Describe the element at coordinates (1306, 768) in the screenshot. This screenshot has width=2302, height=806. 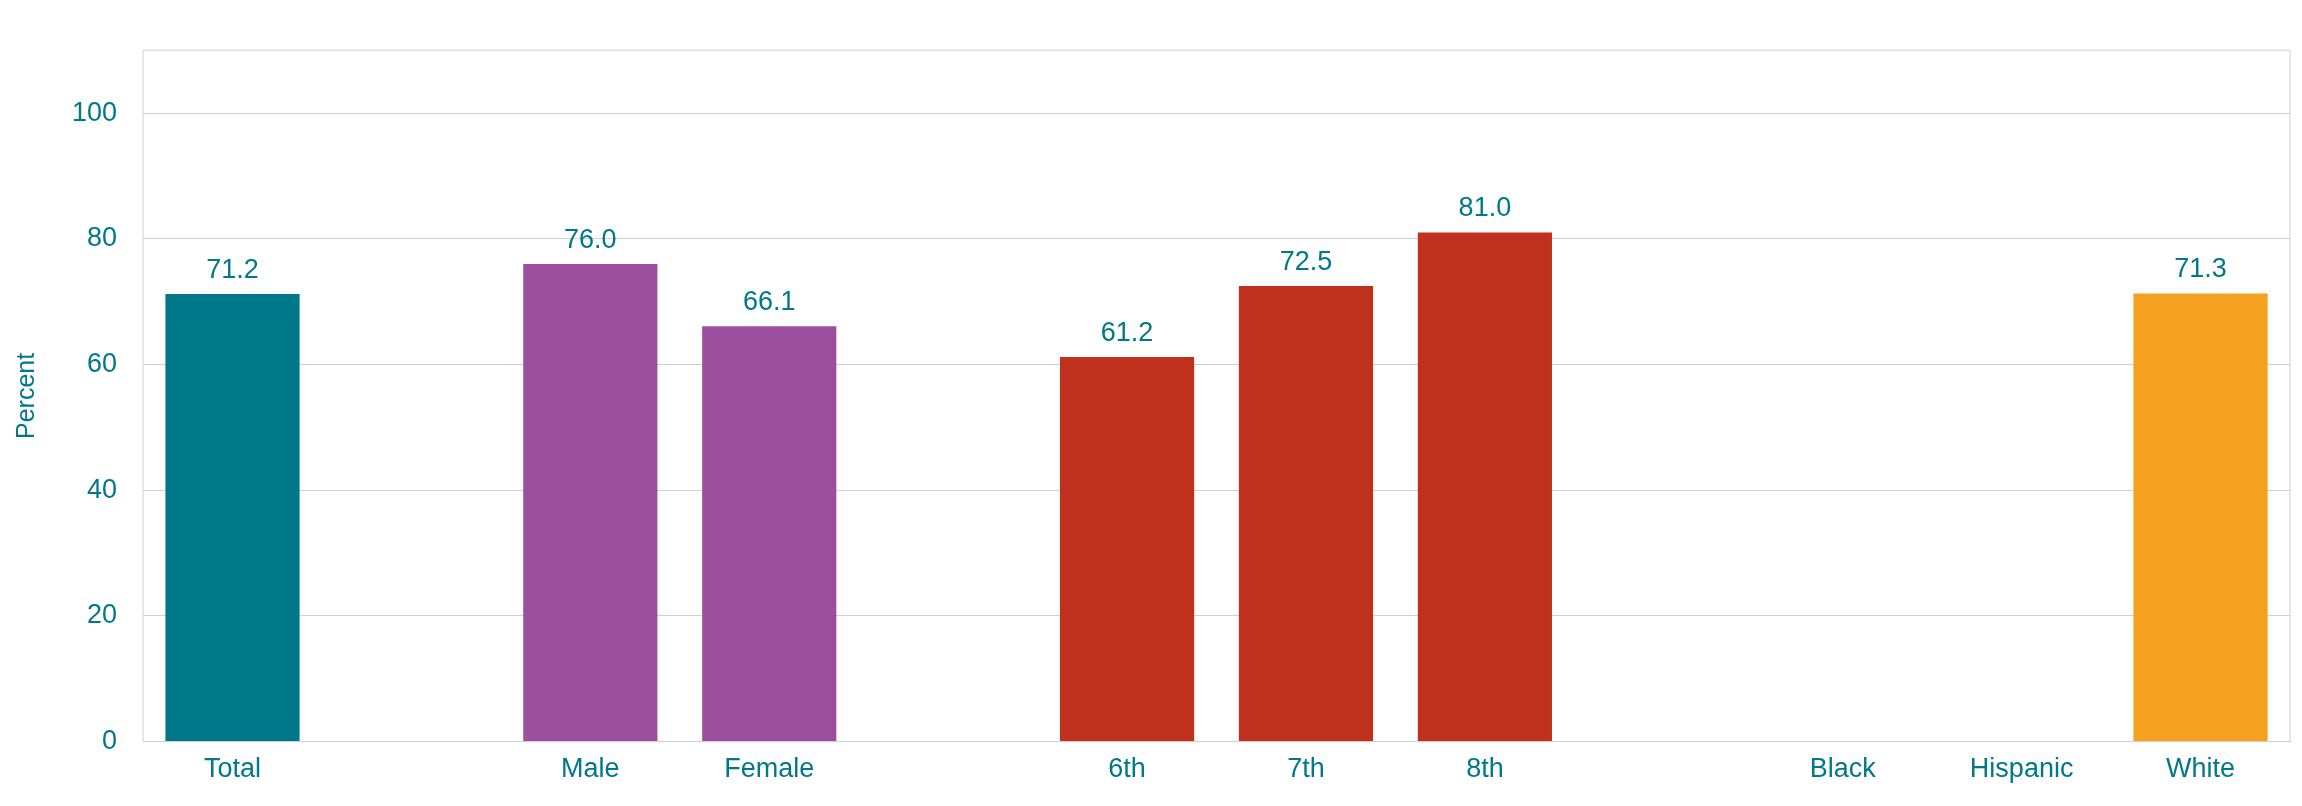
I see `x-tick-label: 7th` at that location.